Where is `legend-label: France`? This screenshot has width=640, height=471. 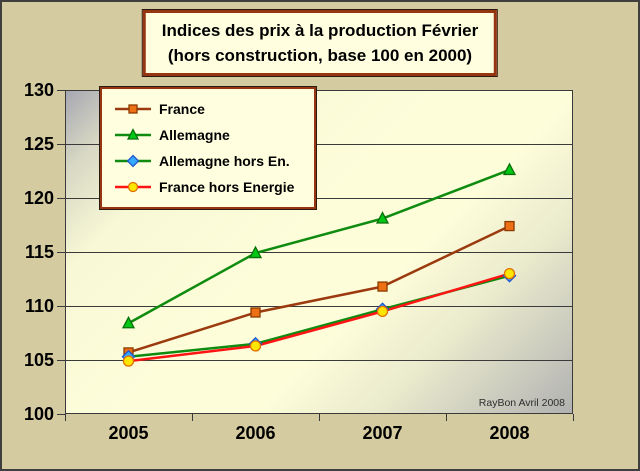
legend-label: France is located at coordinates (182, 109).